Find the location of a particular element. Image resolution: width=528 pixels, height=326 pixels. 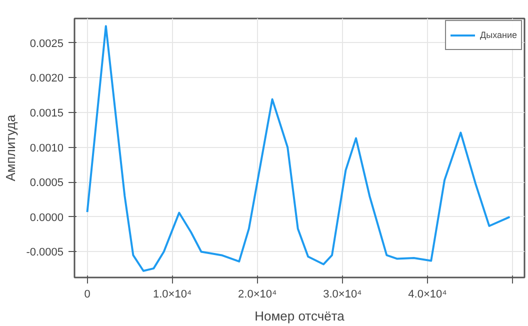

x-axis-title: Номер отсчёта is located at coordinates (300, 316).